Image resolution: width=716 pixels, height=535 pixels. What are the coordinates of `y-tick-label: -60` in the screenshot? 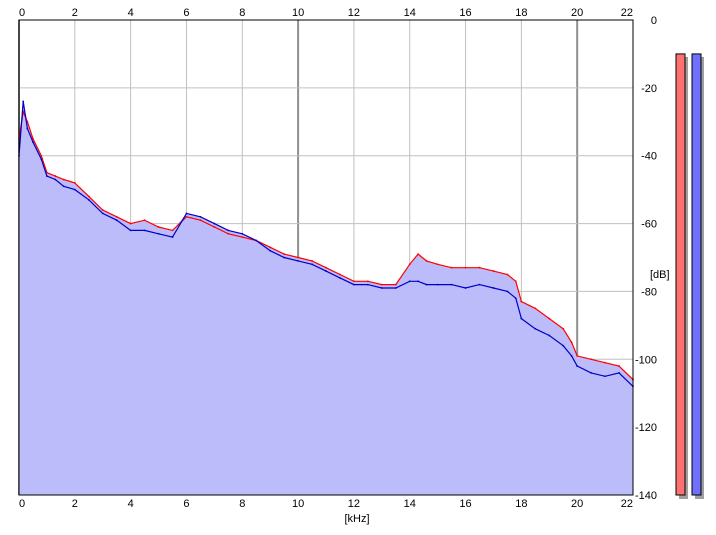 It's located at (649, 225).